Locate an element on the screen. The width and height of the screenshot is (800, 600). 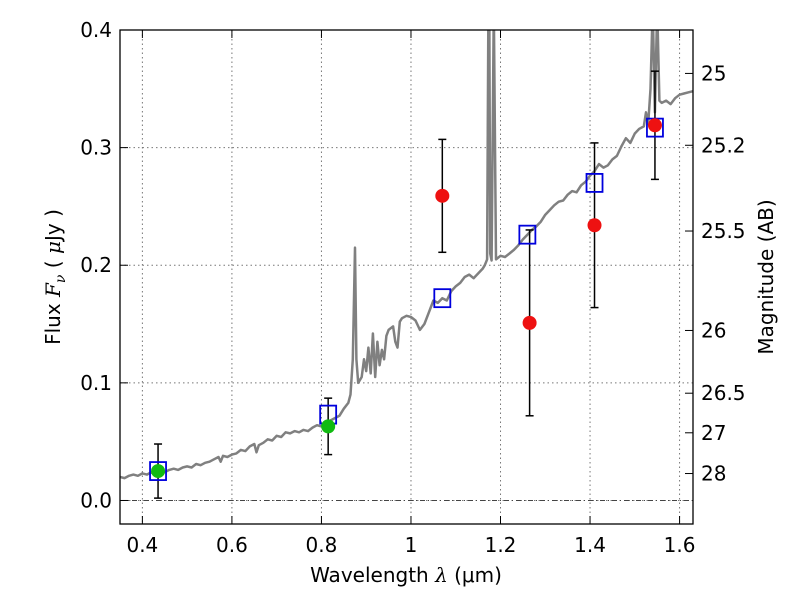
y-tick-label: 0.2 is located at coordinates (96, 265).